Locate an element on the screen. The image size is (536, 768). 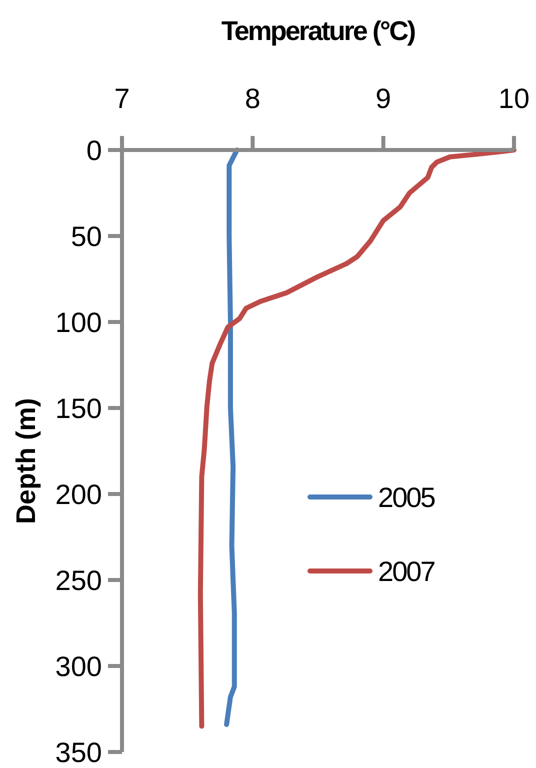
x-tick-label: 9 is located at coordinates (384, 98).